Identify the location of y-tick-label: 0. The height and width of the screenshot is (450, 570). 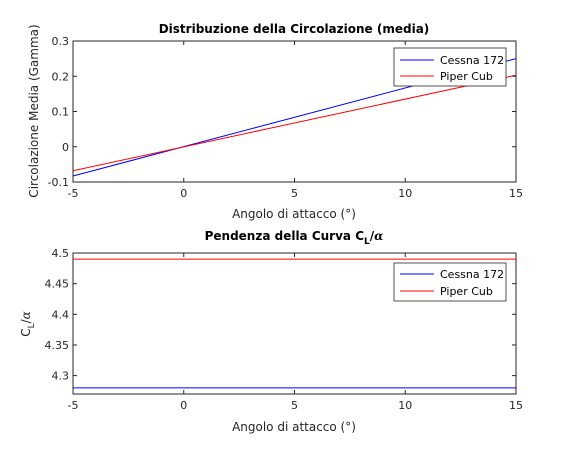
(65, 147).